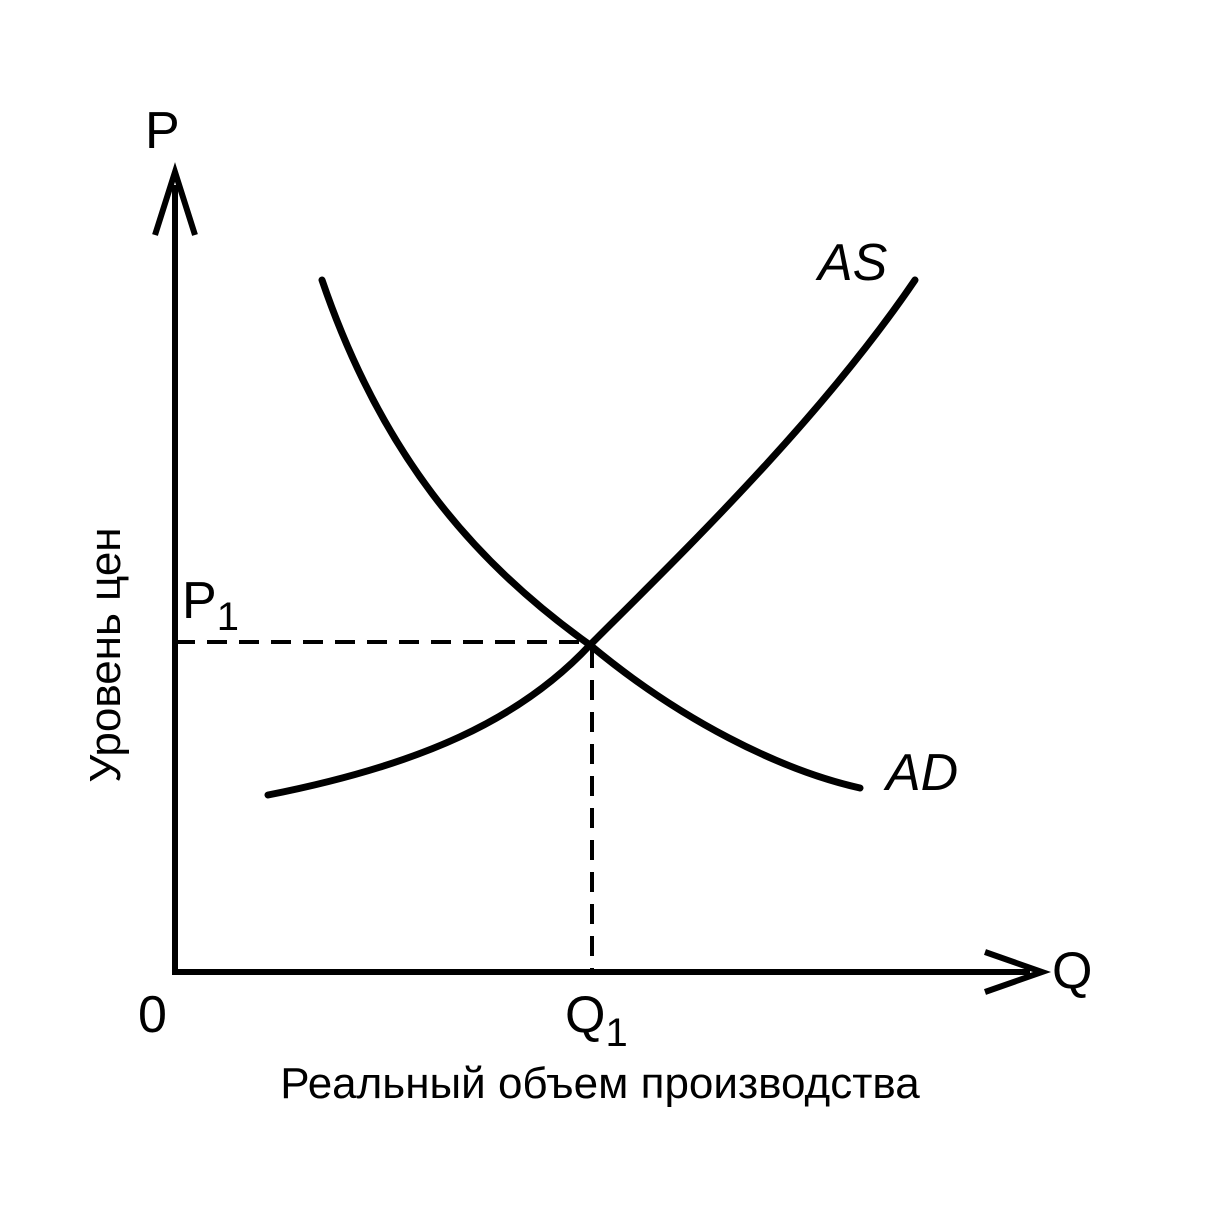  I want to click on origin-label: 0, so click(152, 1015).